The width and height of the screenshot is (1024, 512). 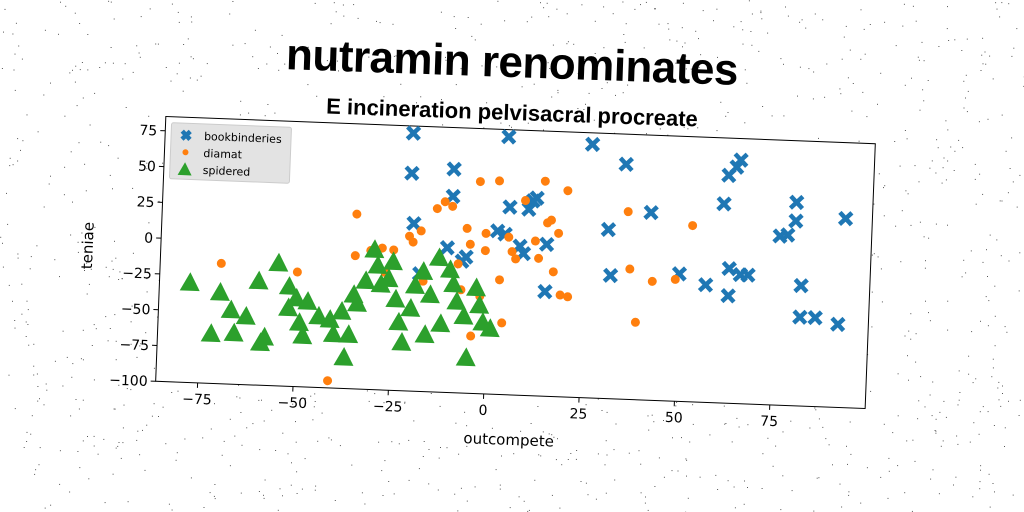 What do you see at coordinates (292, 403) in the screenshot?
I see `x-tick-label: −50` at bounding box center [292, 403].